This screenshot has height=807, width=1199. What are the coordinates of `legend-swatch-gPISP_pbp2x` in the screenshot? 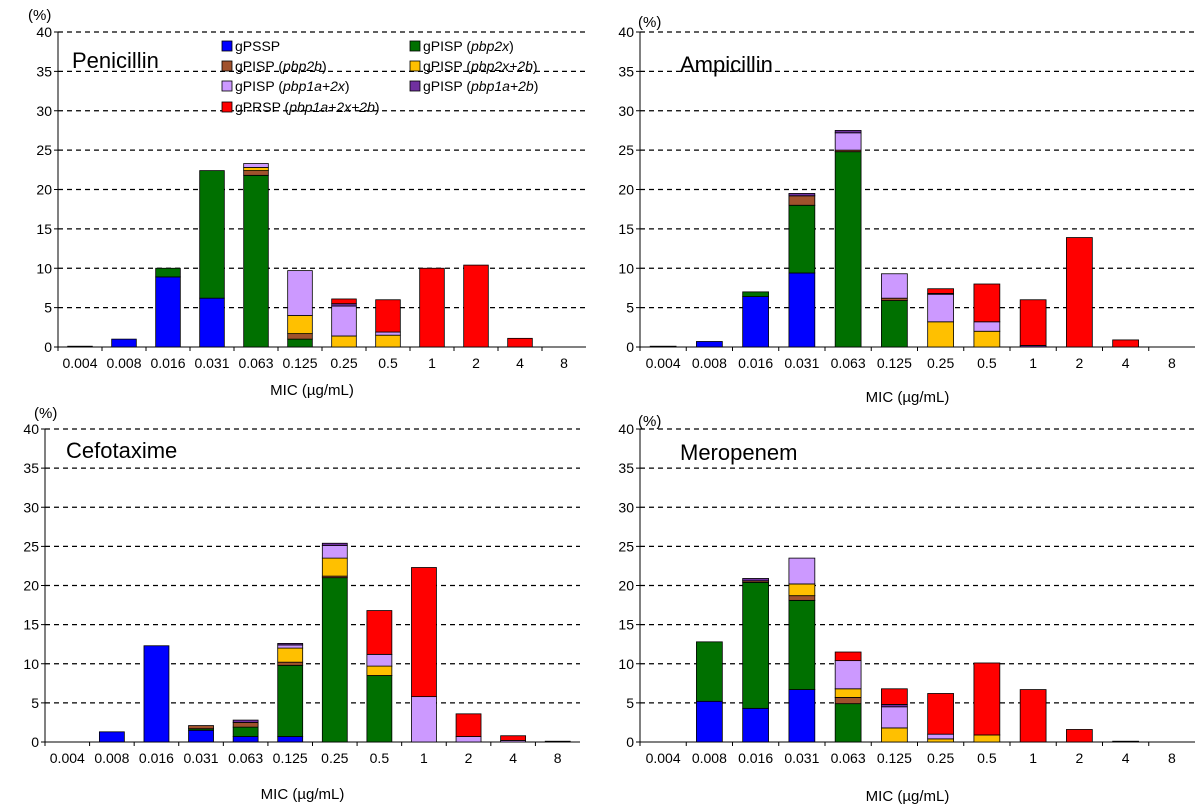 It's located at (415, 46).